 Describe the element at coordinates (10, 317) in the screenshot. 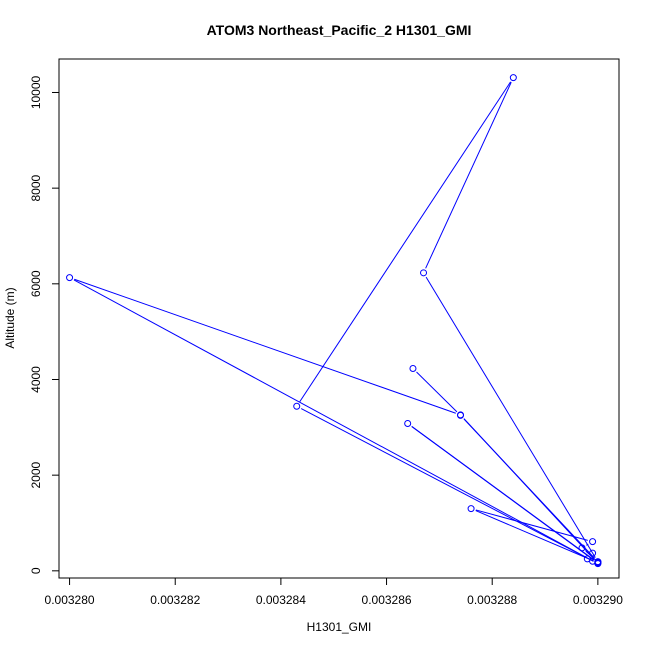

I see `y-axis-label: Altitude (m)` at that location.